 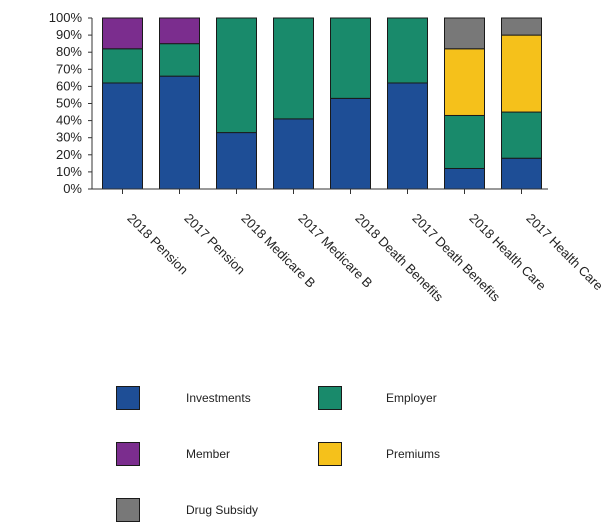 What do you see at coordinates (69, 68) in the screenshot?
I see `y-tick-label: 70%` at bounding box center [69, 68].